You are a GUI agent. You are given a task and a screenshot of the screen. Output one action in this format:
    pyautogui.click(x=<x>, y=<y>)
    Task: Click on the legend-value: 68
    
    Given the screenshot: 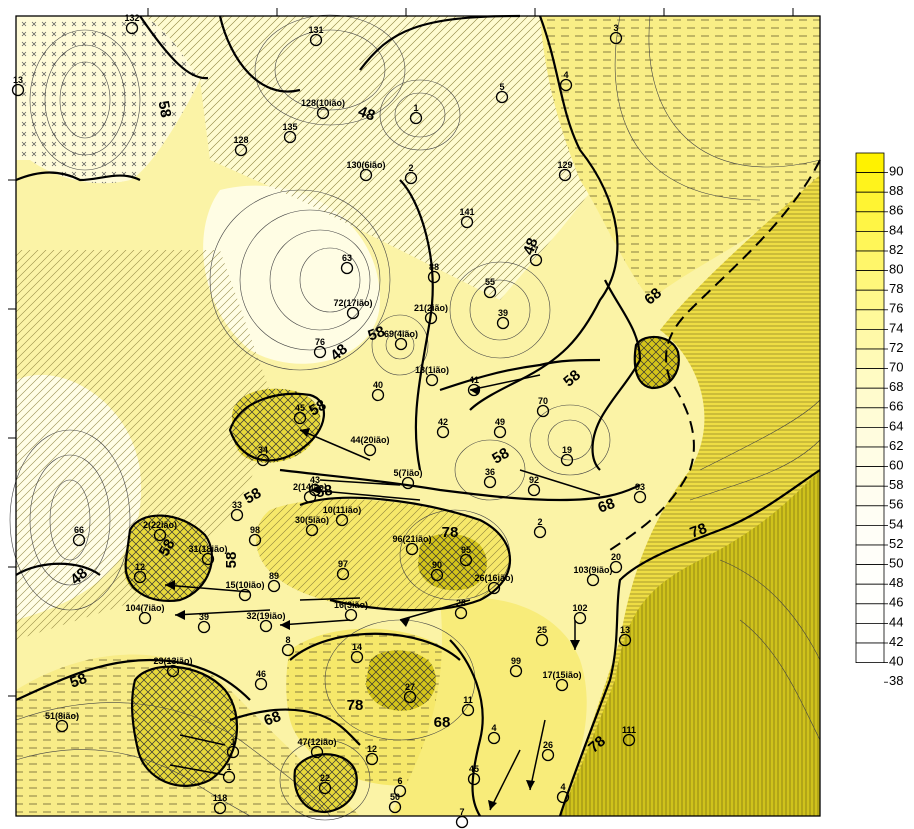 What is the action you would take?
    pyautogui.click(x=896, y=386)
    